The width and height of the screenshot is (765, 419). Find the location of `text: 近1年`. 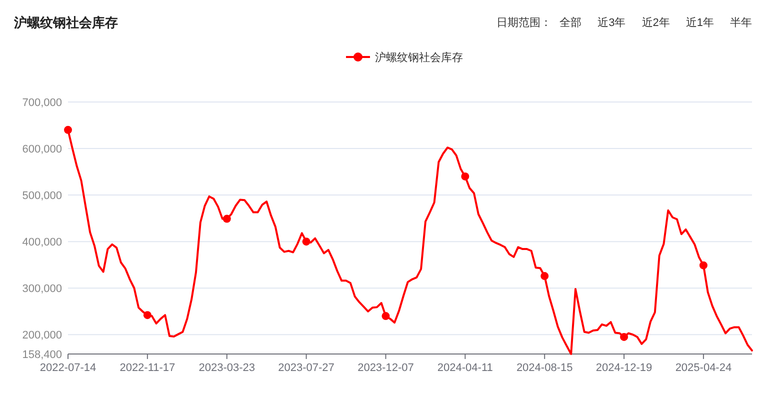

text: 近1年 is located at coordinates (700, 22).